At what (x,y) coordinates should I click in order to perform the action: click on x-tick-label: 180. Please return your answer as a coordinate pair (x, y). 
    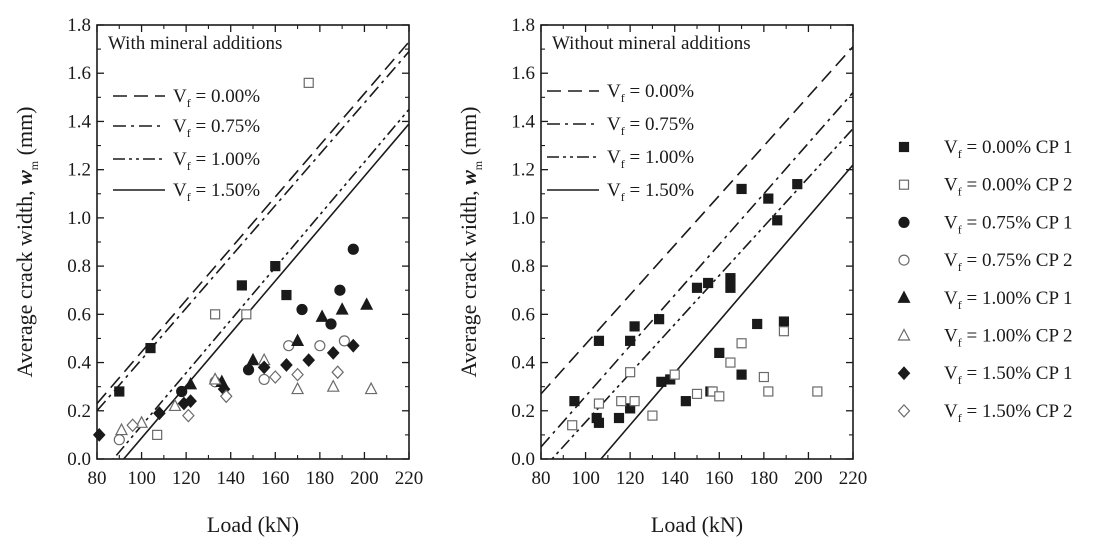
    Looking at the image, I should click on (764, 478).